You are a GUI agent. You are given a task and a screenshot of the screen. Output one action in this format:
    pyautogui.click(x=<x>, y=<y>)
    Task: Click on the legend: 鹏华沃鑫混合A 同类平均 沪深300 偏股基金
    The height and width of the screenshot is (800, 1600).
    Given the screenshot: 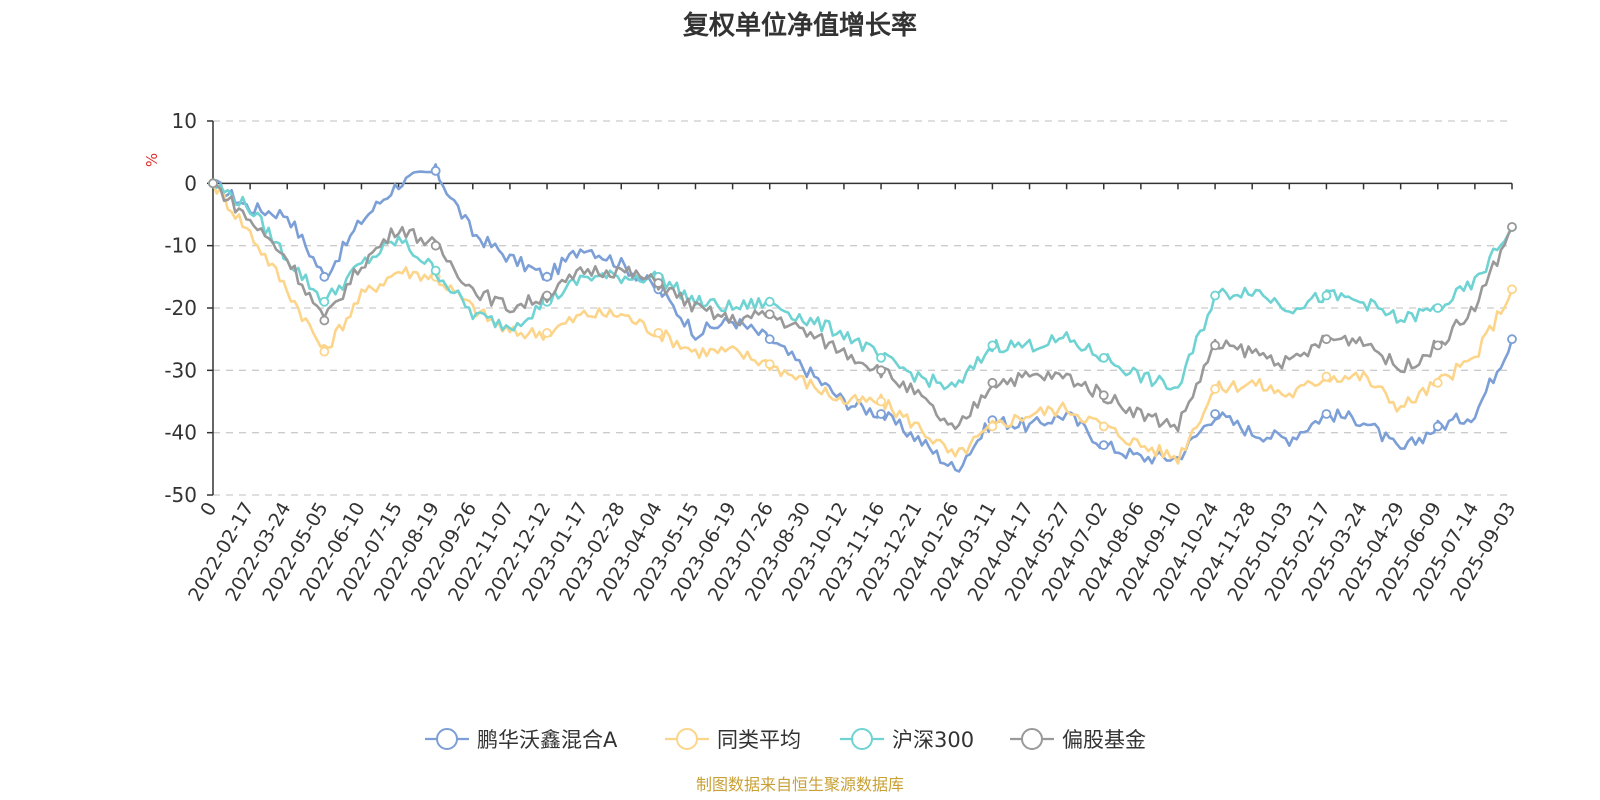 What is the action you would take?
    pyautogui.click(x=785, y=740)
    